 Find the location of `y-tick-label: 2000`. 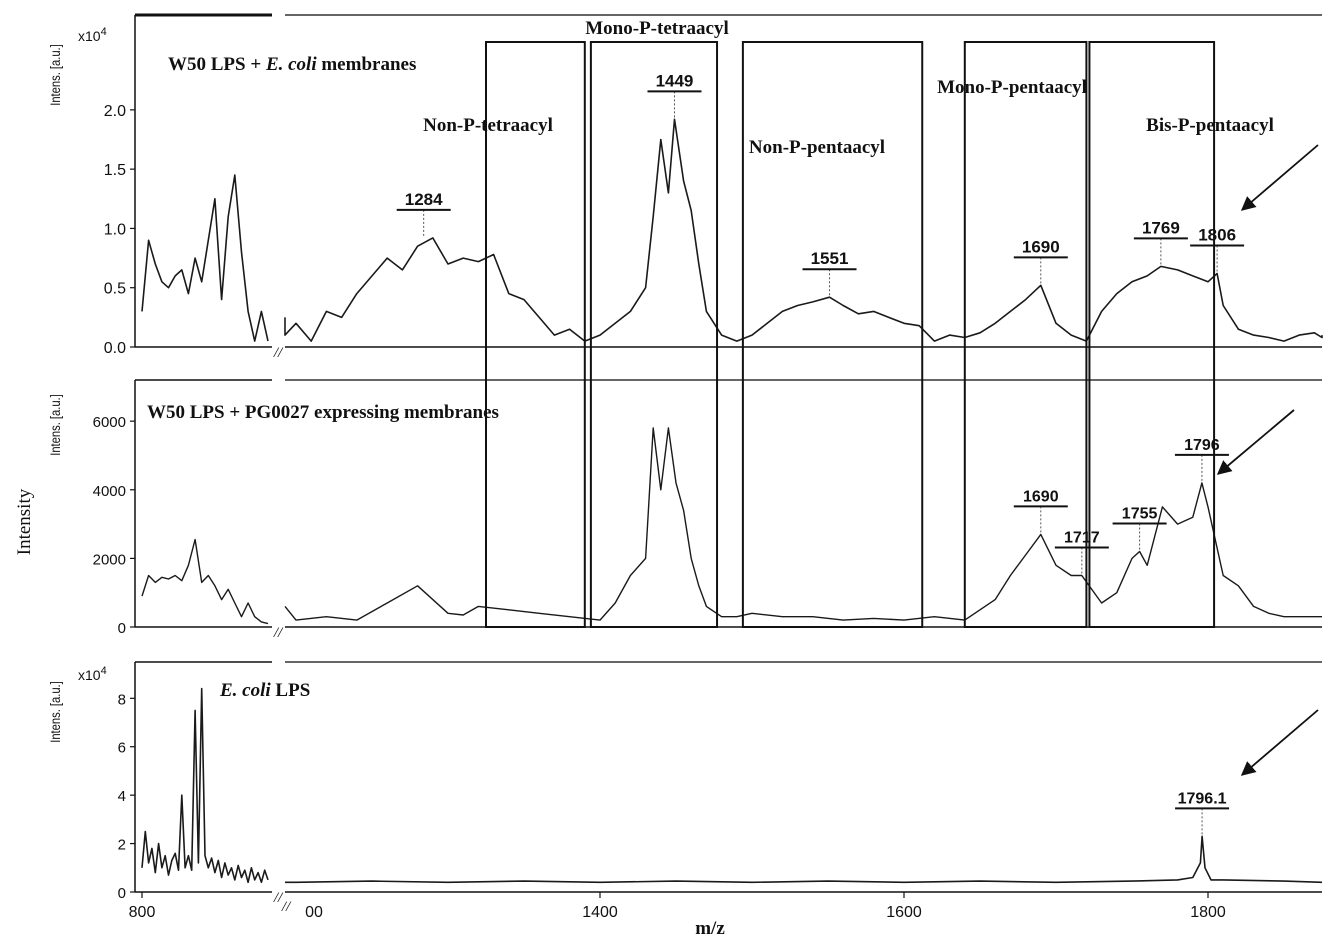

y-tick-label: 2000 is located at coordinates (109, 559).